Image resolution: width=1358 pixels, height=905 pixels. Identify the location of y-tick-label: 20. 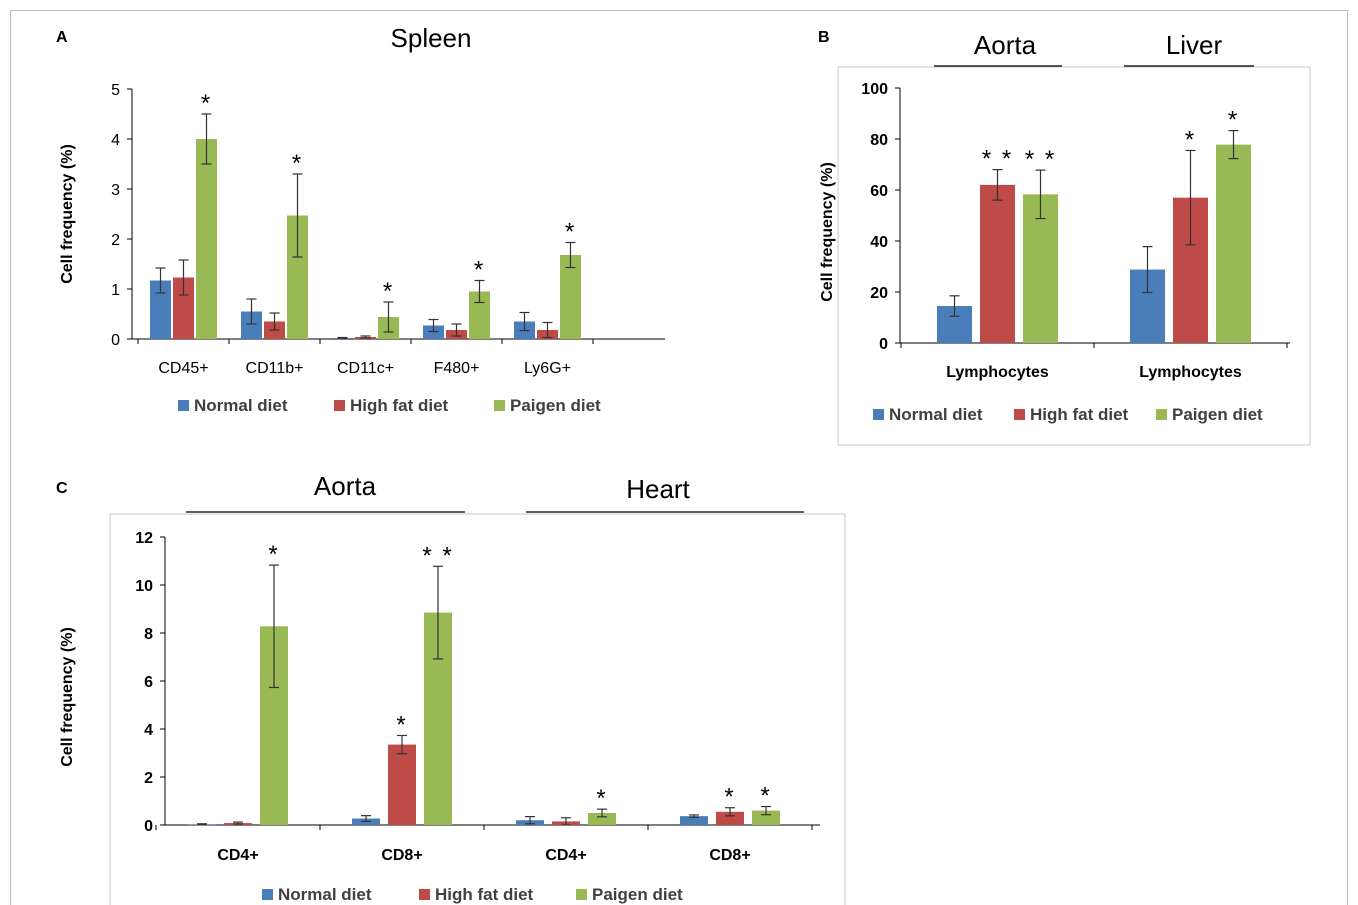
(879, 293).